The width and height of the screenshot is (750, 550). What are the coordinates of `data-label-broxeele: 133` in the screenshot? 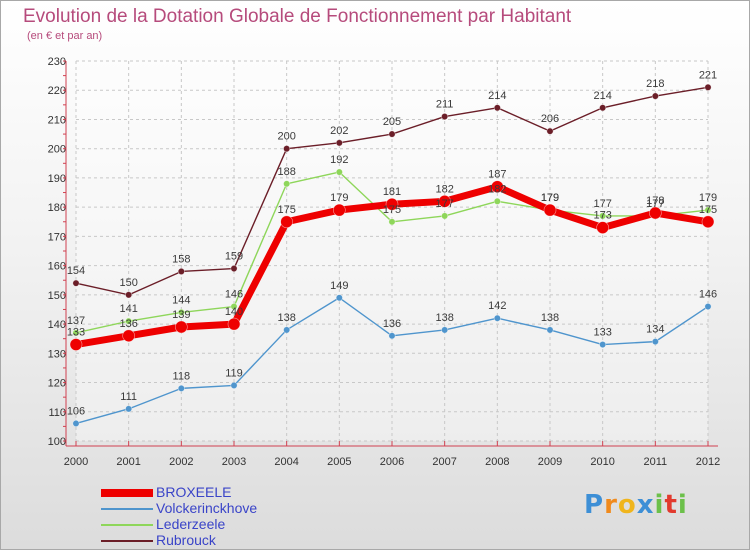 It's located at (76, 333).